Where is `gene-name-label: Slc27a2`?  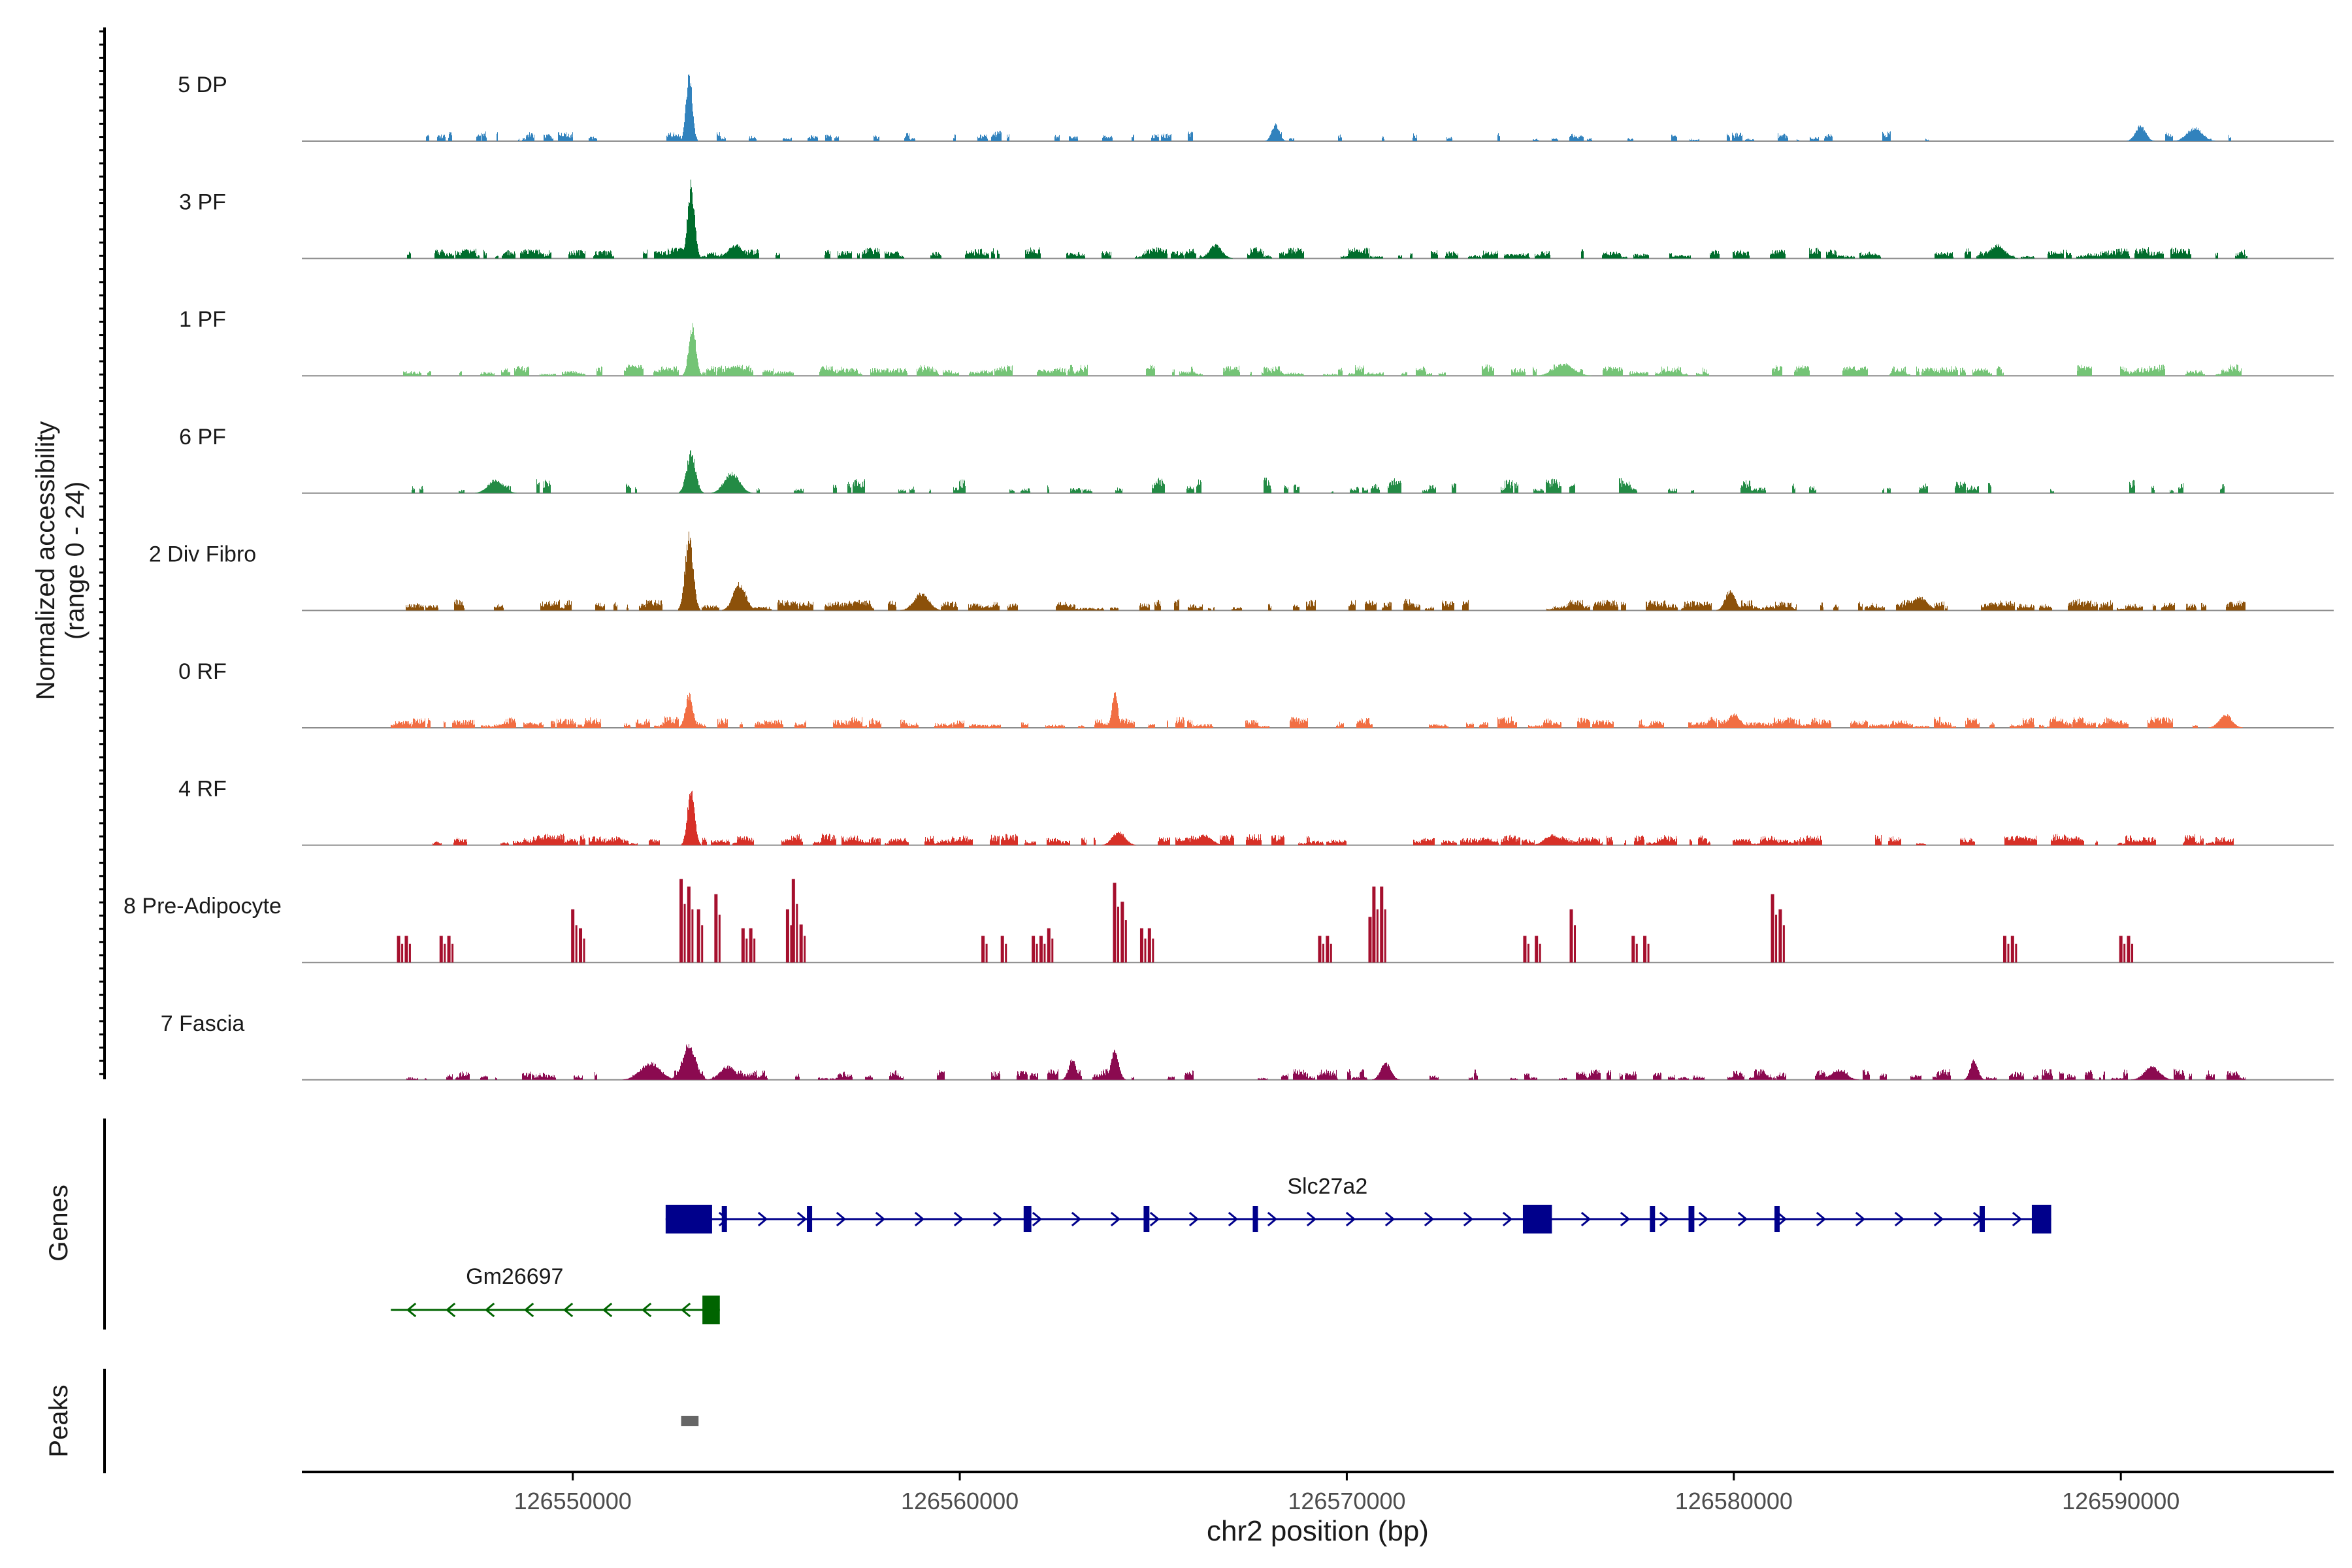 gene-name-label: Slc27a2 is located at coordinates (1327, 1186).